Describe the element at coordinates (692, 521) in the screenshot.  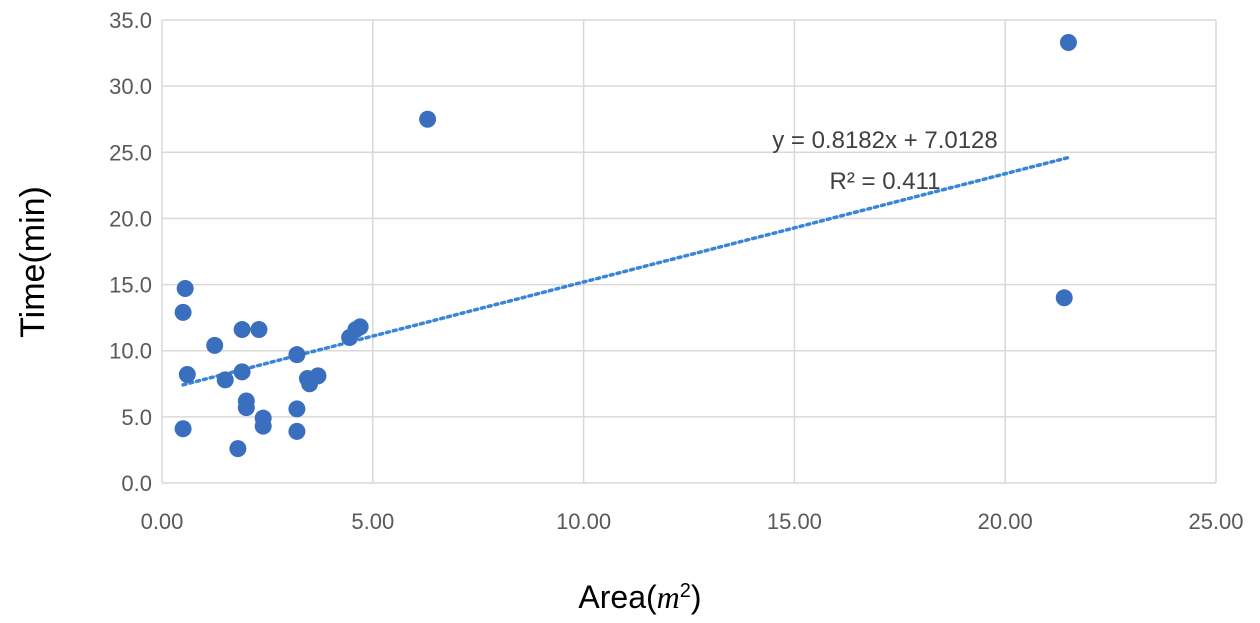
I see `x-tick-labels: 0.00 5.00 10.00 15.00 20.00 25.00` at that location.